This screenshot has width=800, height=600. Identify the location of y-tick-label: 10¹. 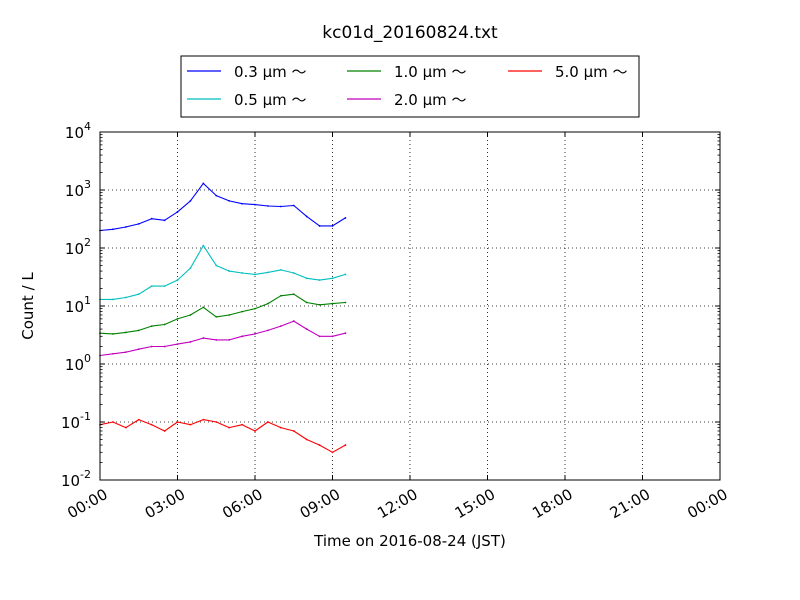
(78, 305).